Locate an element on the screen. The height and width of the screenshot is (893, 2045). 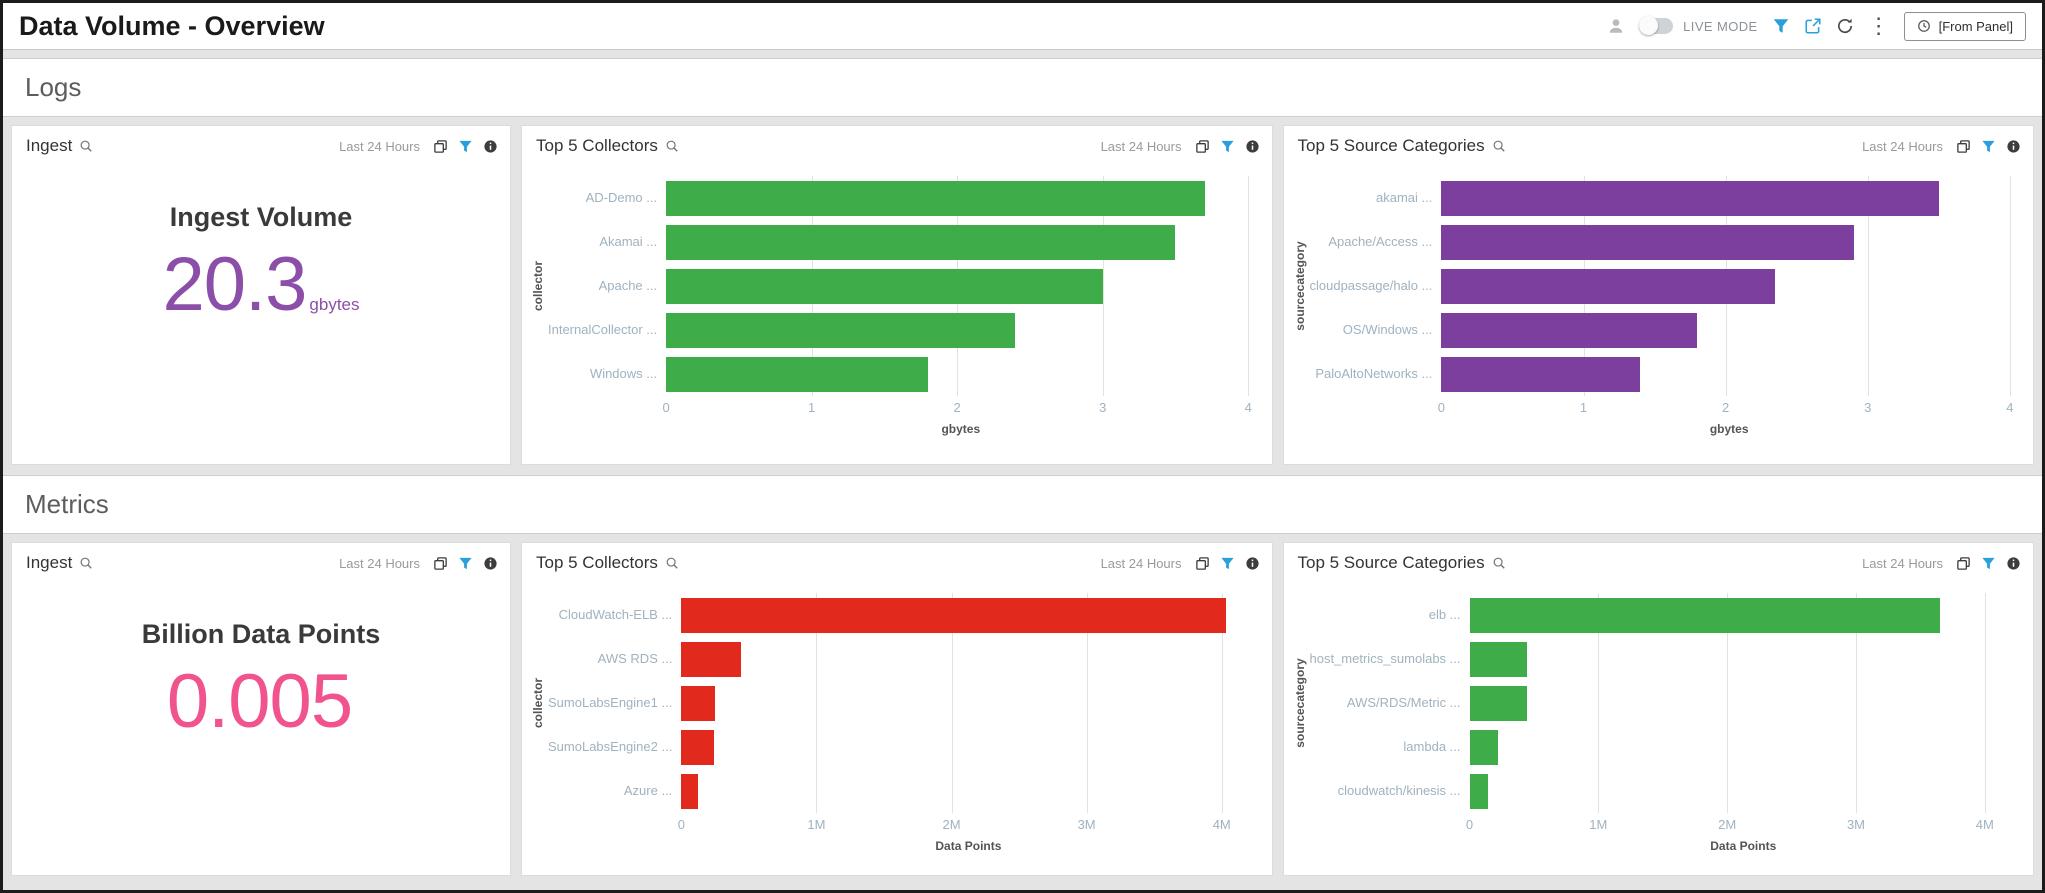
x-tick-label: 4M is located at coordinates (1984, 824).